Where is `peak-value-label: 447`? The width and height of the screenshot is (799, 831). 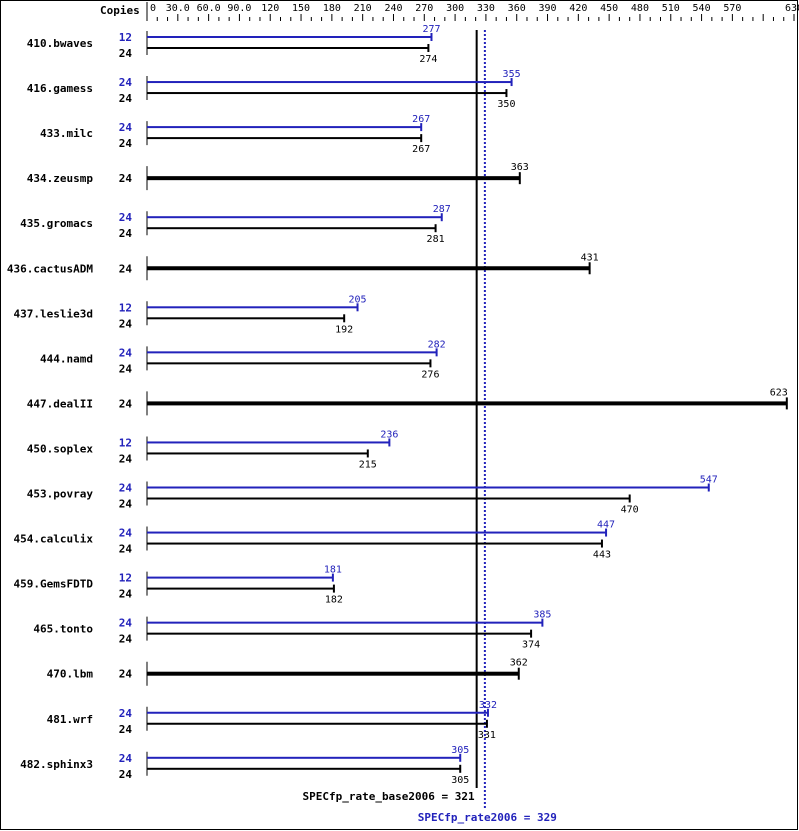 peak-value-label: 447 is located at coordinates (606, 525).